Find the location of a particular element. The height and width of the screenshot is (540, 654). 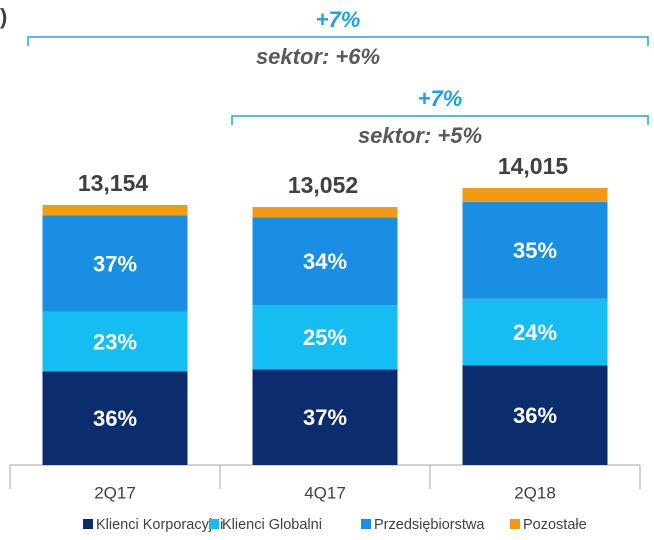

title-fragment: ) is located at coordinates (3, 16).